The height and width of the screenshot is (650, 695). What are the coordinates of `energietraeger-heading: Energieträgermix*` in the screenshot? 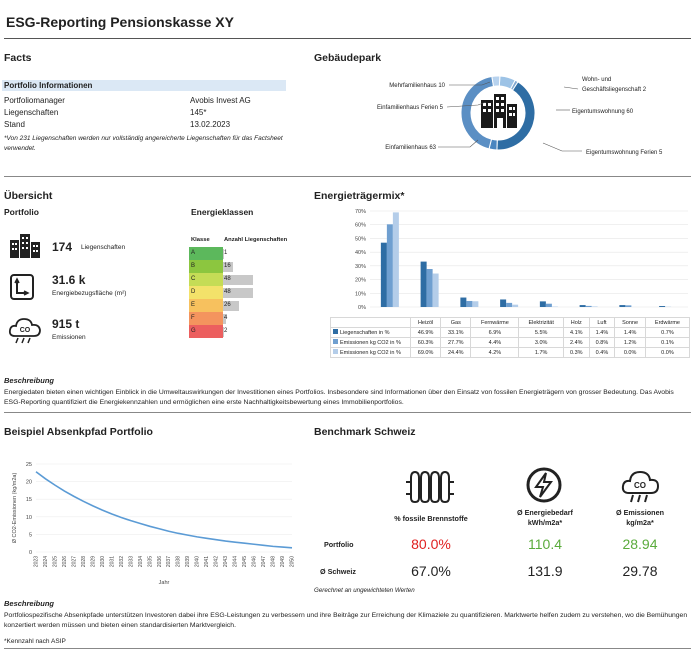 It's located at (359, 196).